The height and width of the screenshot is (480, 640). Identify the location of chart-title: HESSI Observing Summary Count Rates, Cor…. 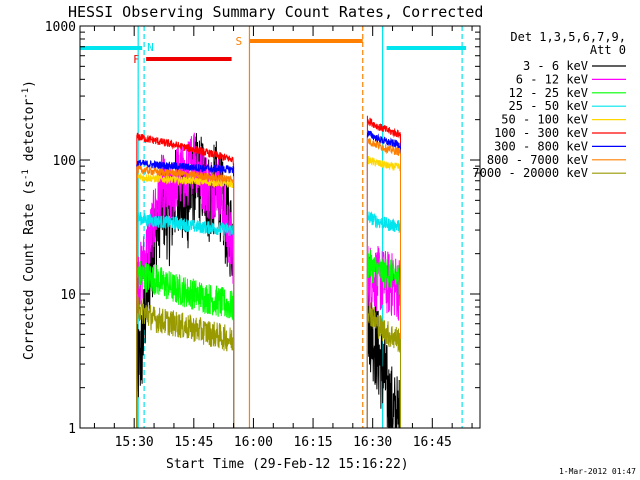
(275, 12).